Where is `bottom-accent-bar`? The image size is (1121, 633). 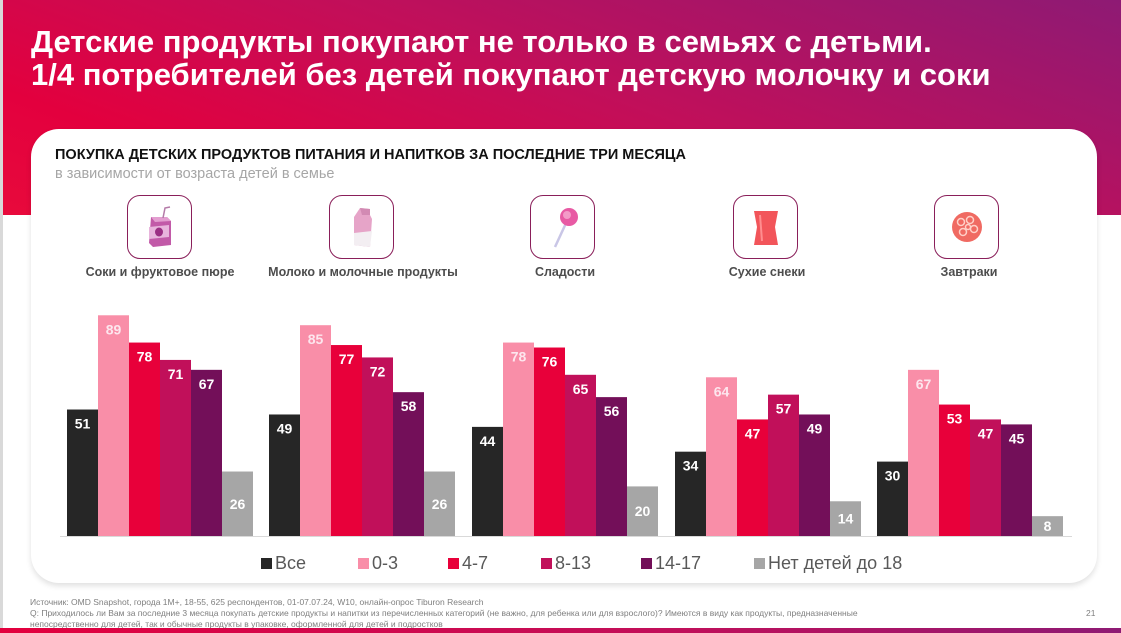
bottom-accent-bar is located at coordinates (560, 630).